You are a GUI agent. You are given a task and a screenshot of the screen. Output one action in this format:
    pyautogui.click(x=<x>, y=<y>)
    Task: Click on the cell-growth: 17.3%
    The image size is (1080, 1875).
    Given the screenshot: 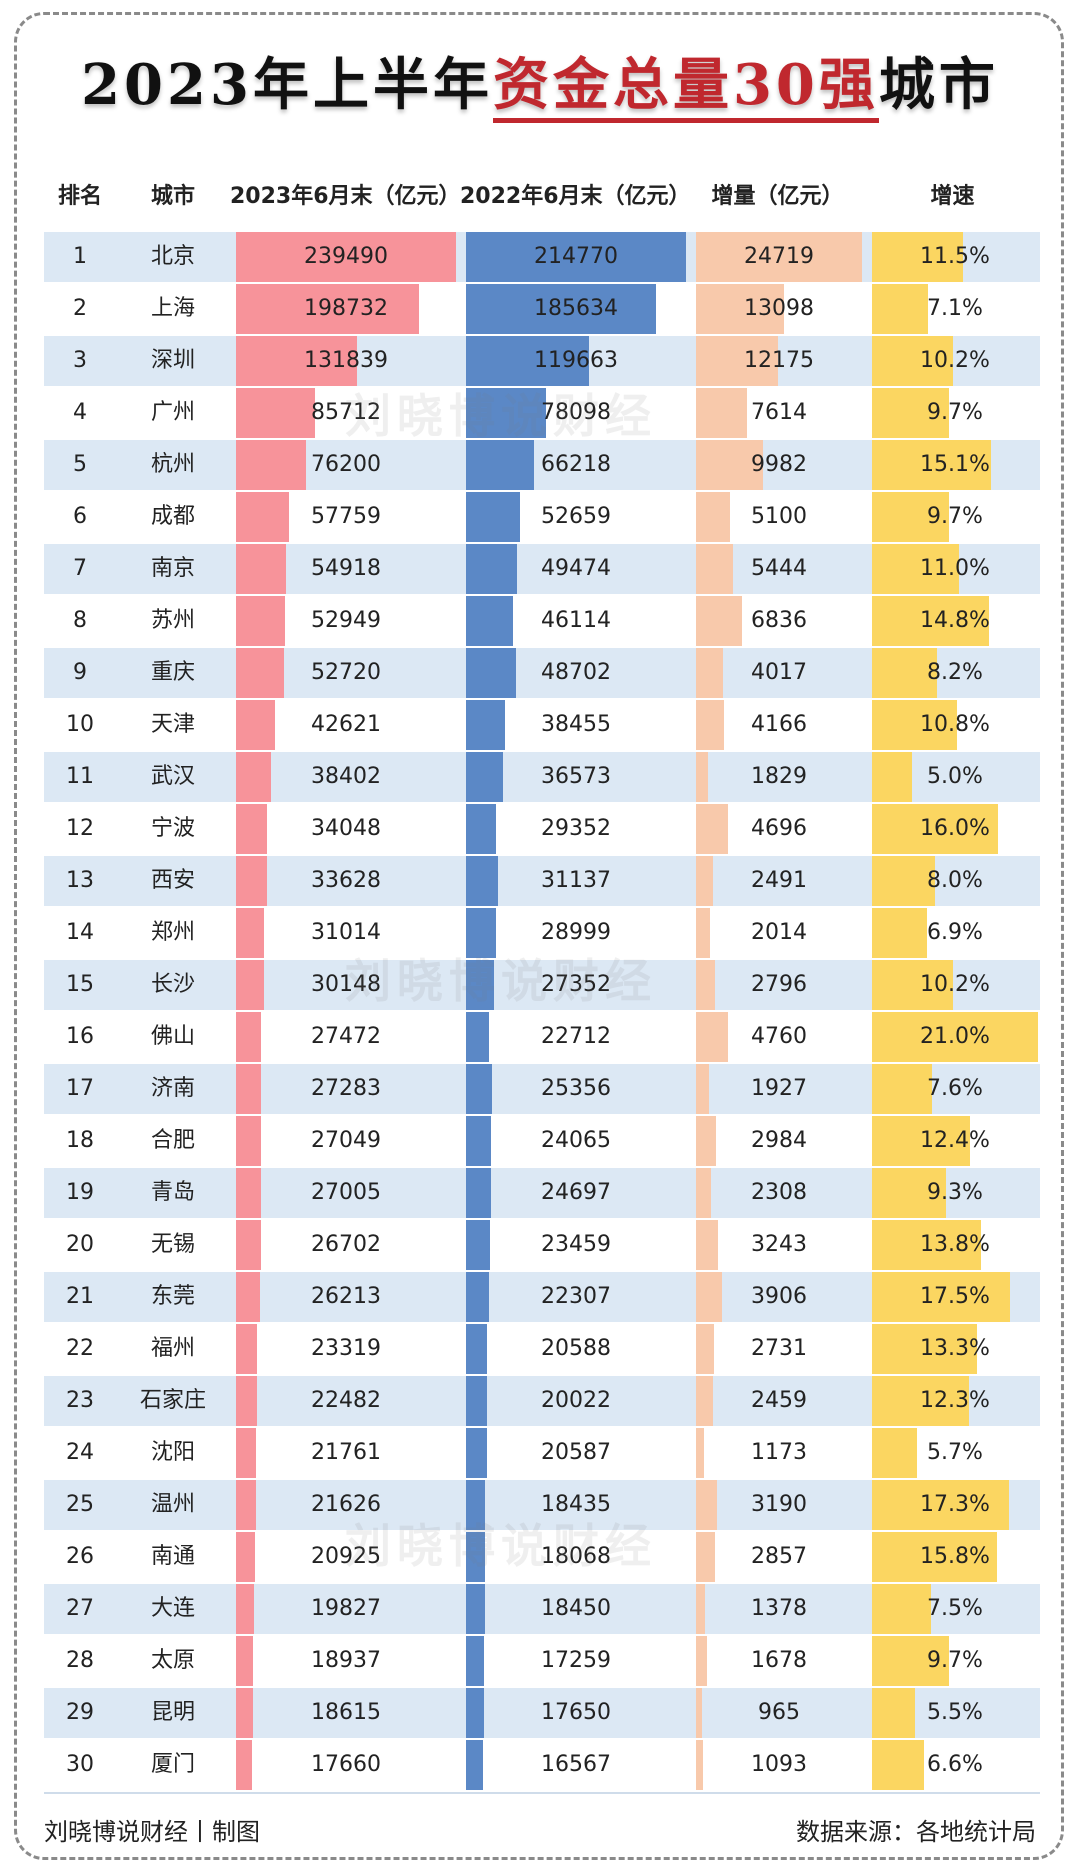 What is the action you would take?
    pyautogui.click(x=955, y=1504)
    